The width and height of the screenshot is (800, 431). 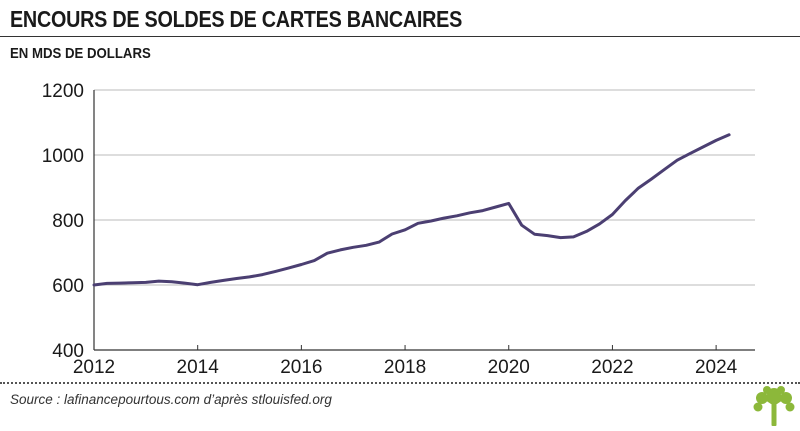 I want to click on footer-divider, so click(x=400, y=383).